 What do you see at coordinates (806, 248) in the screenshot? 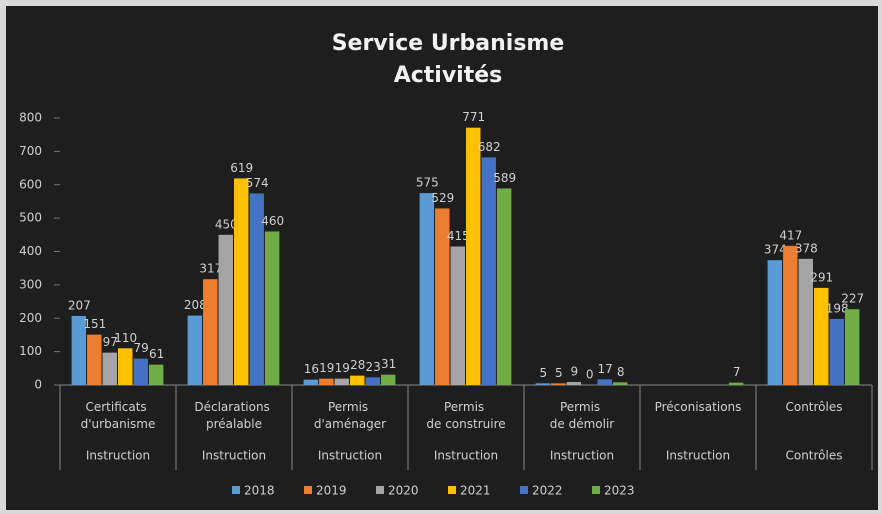
I see `data-label: 378` at bounding box center [806, 248].